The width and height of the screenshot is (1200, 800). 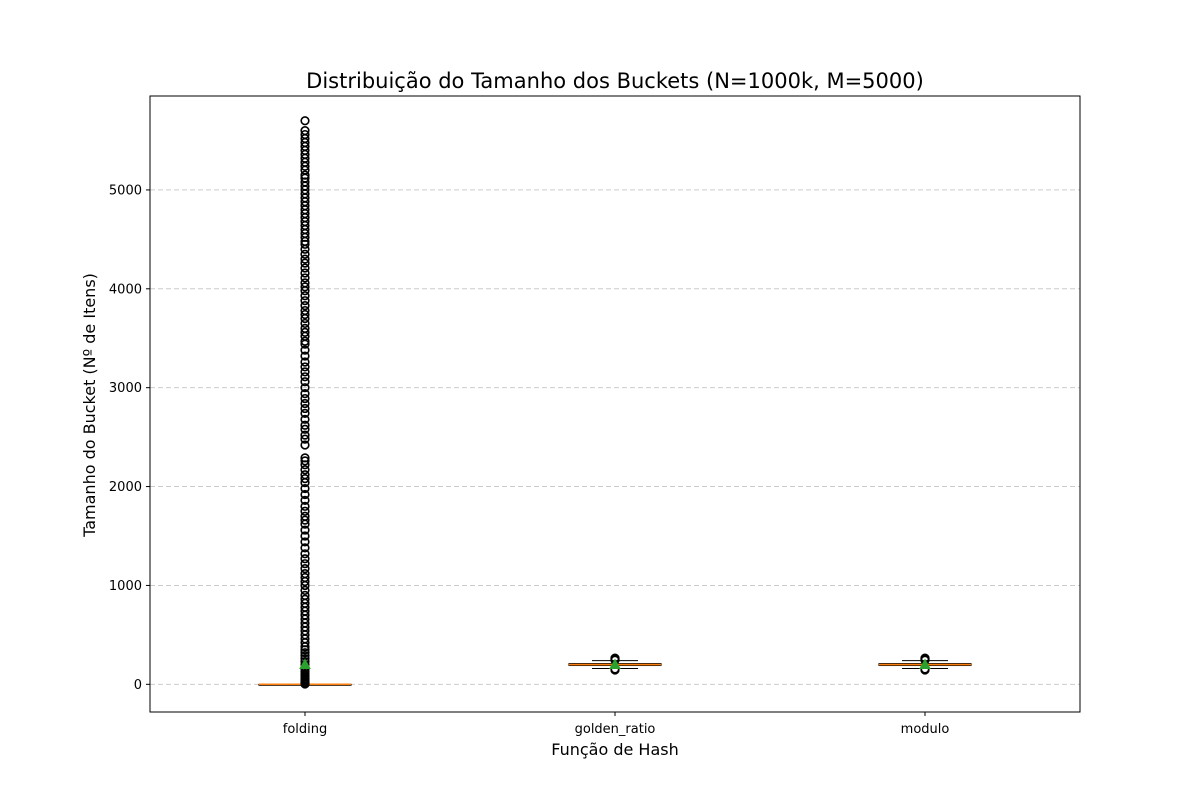 I want to click on y-tick-label: 0, so click(x=138, y=685).